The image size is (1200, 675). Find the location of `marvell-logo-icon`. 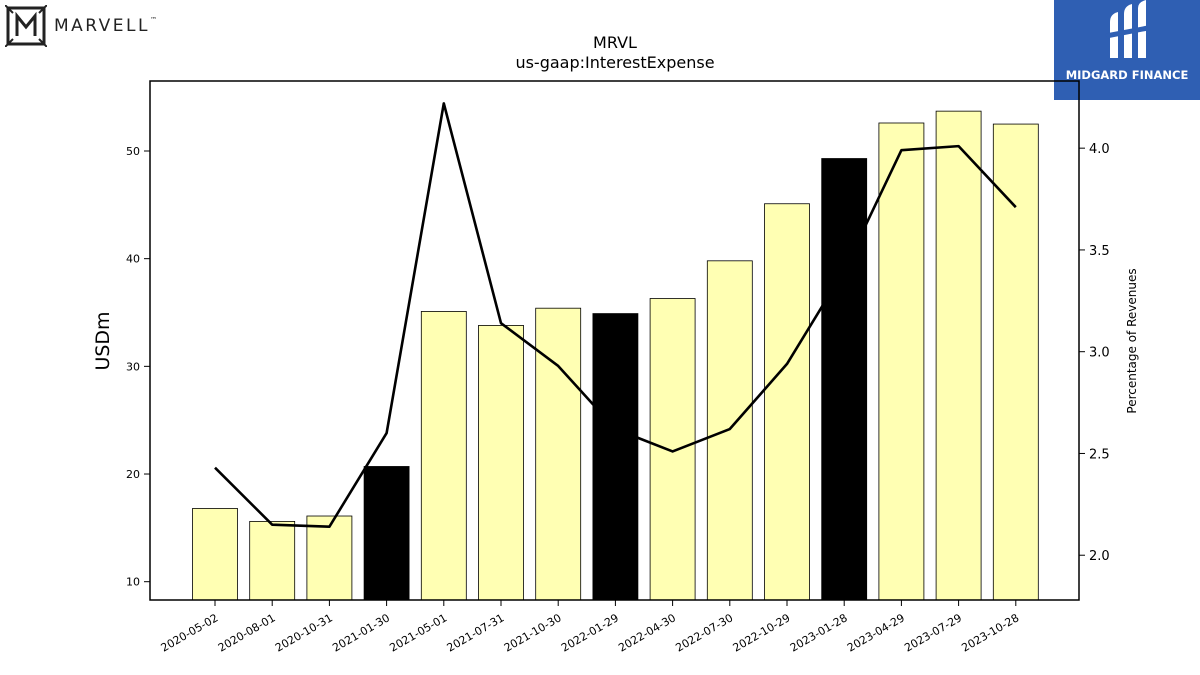

marvell-logo-icon is located at coordinates (26, 26).